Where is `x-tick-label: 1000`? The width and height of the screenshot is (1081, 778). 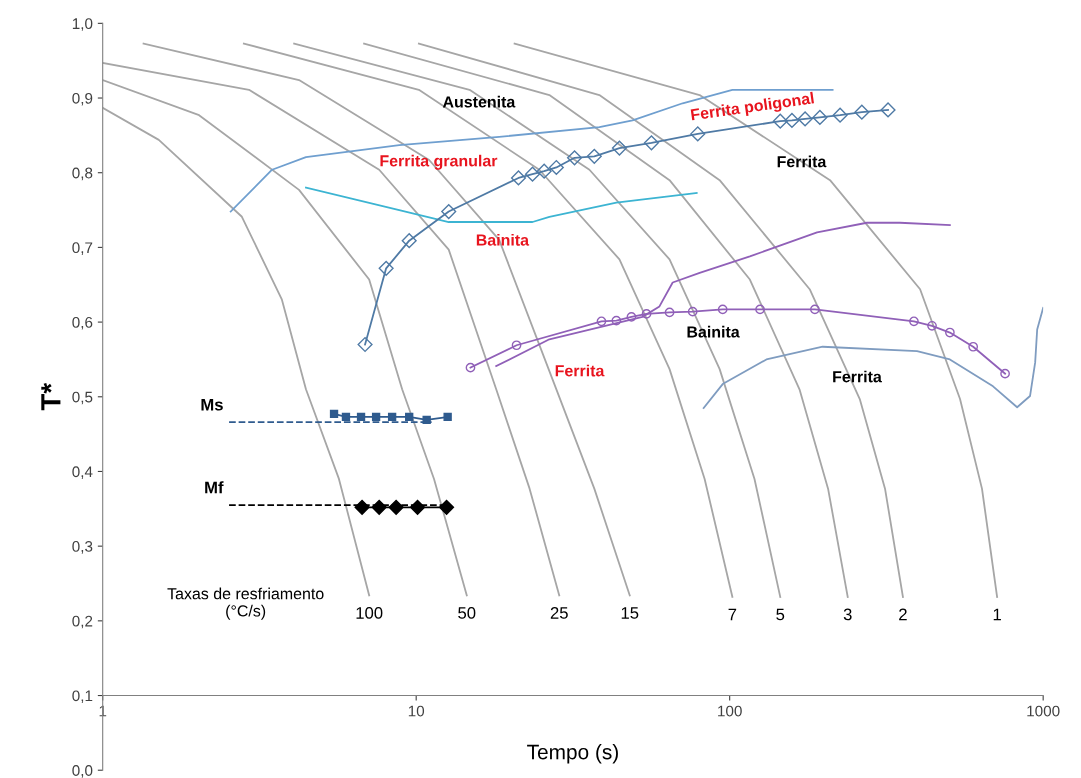 x-tick-label: 1000 is located at coordinates (1043, 711).